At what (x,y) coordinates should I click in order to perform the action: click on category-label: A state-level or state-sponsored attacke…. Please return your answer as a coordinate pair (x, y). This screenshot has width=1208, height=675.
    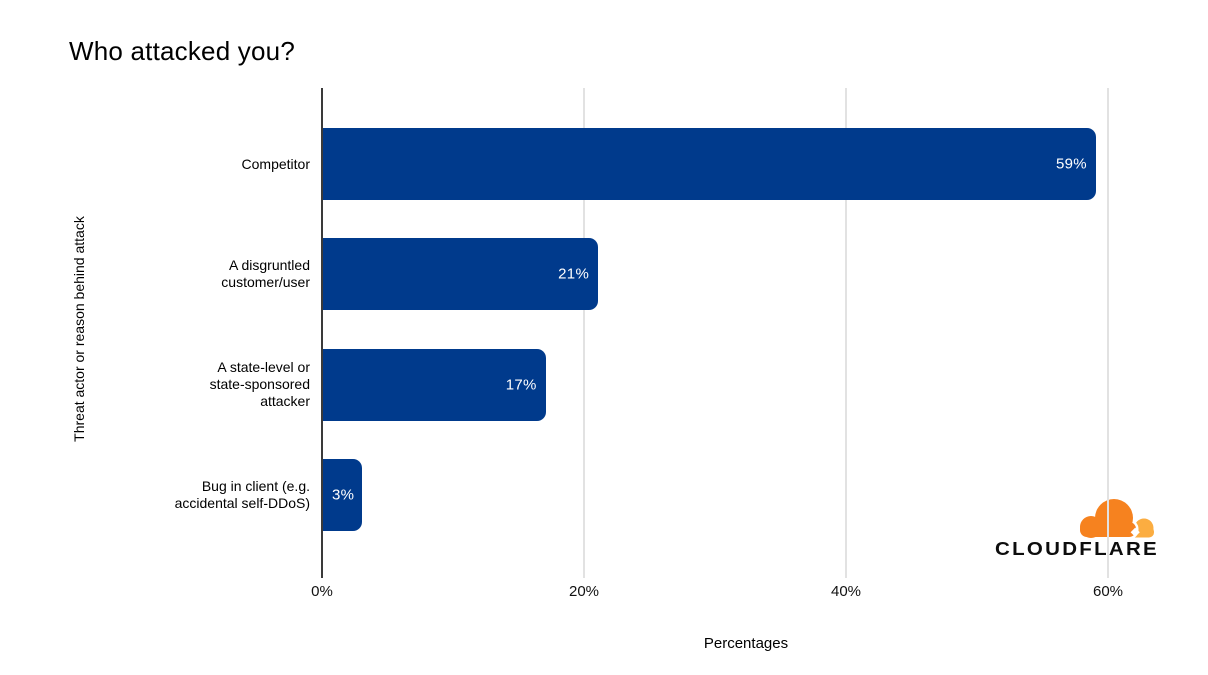
    Looking at the image, I should click on (259, 384).